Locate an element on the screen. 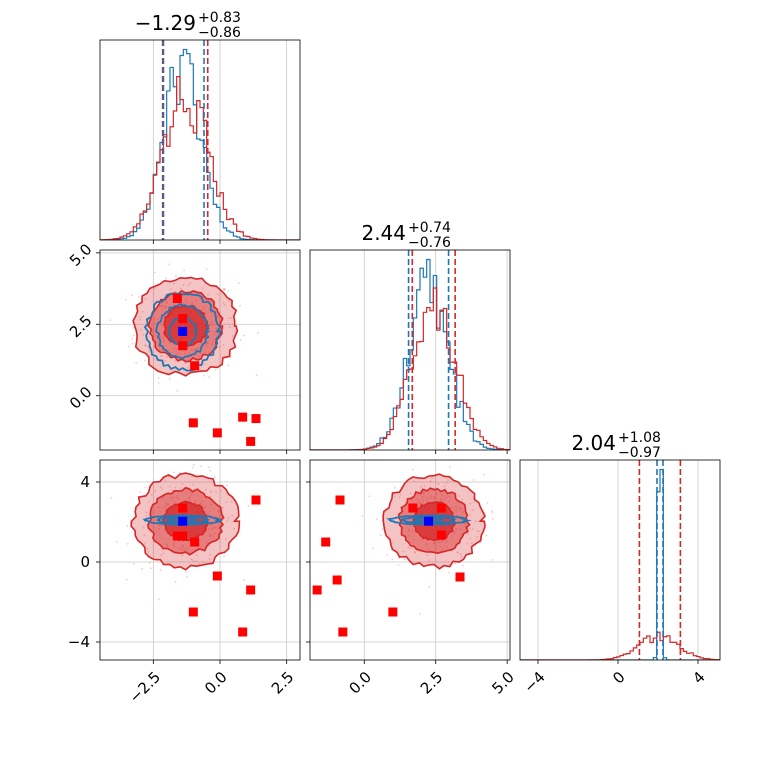  title-value: 2.44 is located at coordinates (383, 233).